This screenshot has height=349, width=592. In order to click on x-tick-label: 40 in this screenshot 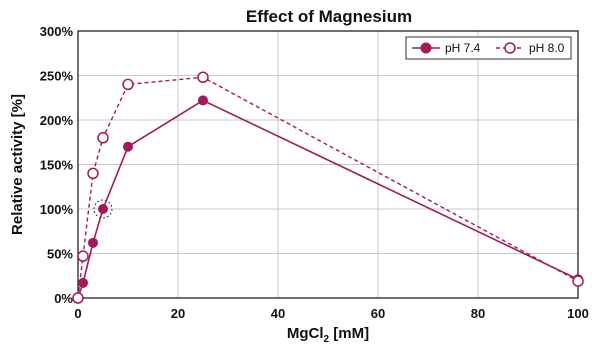, I will do `click(278, 313)`.